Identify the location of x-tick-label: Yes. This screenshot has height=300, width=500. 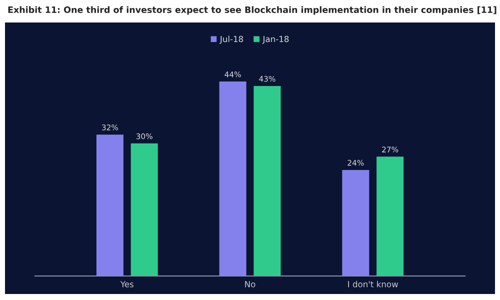
(127, 284).